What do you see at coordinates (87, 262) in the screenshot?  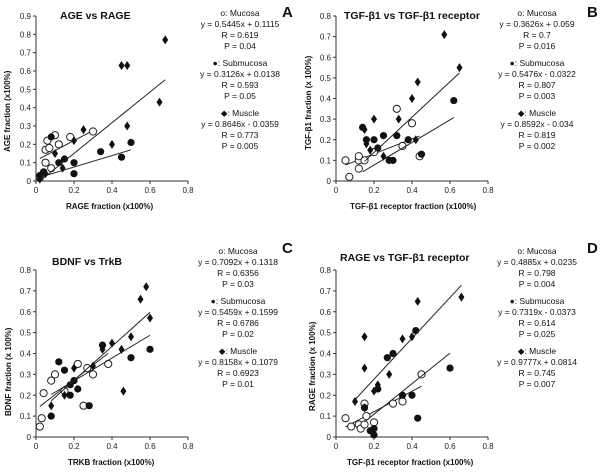 I see `chart-title: BDNF vs TrkB` at bounding box center [87, 262].